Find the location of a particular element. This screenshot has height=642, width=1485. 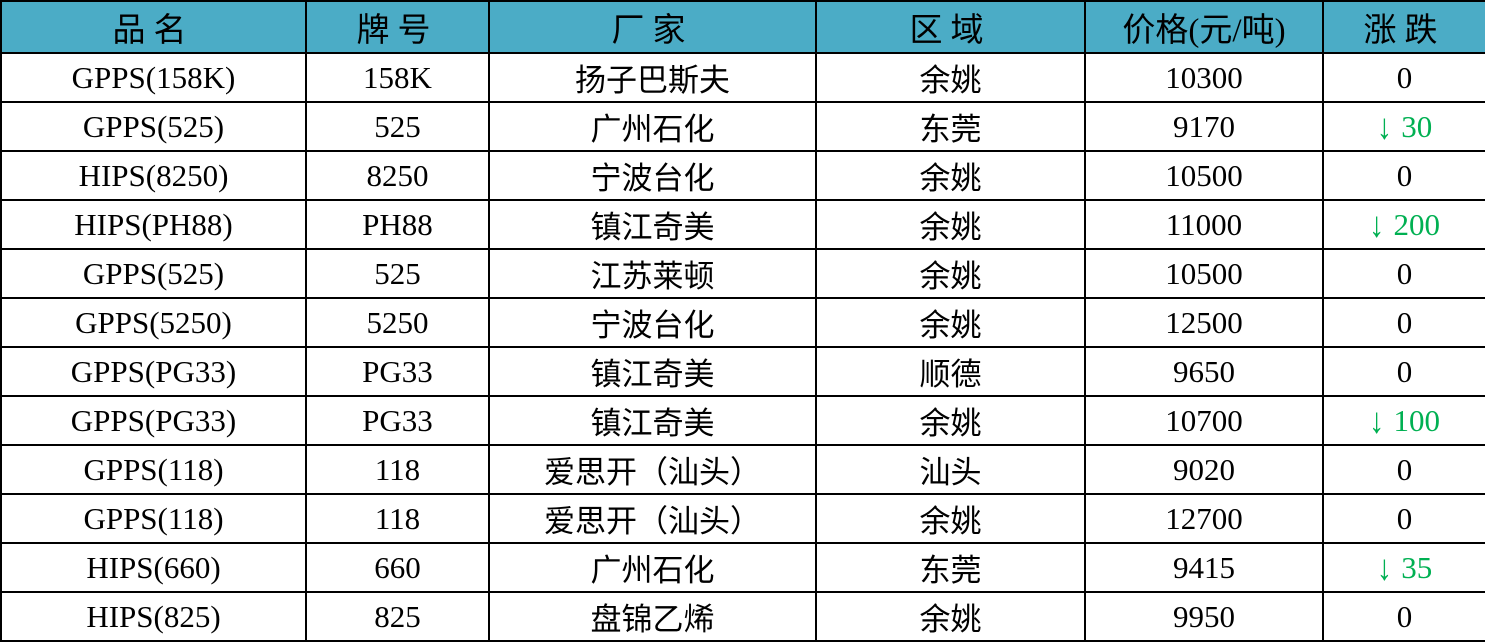

table-row: GPPS(118) 118 爱思开（汕头） 余姚 12700 0 is located at coordinates (742, 518).